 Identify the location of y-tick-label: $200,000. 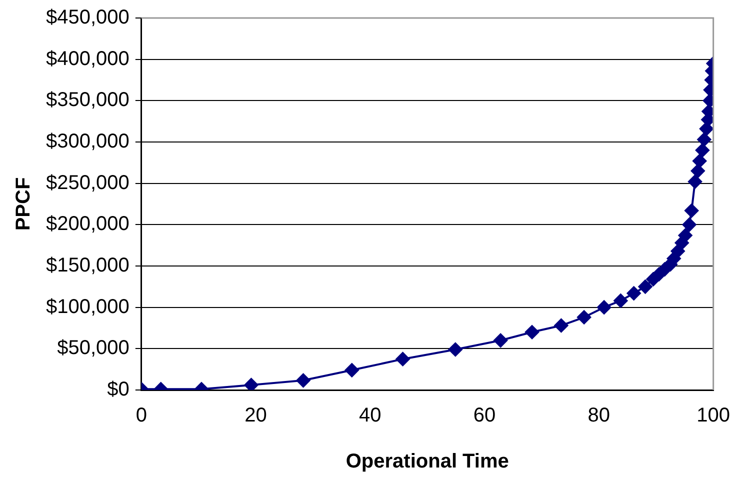
(88, 224).